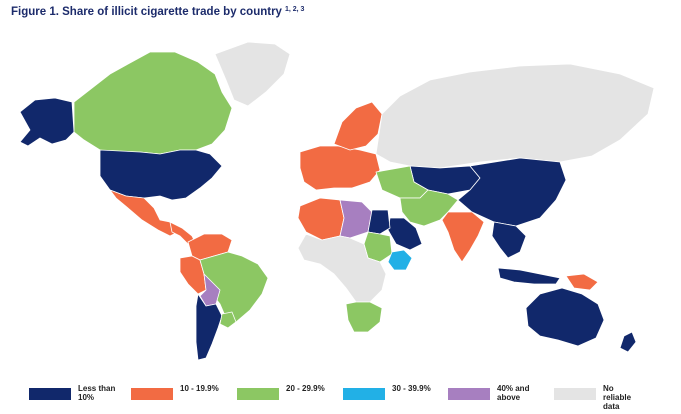 This screenshot has width=681, height=414. What do you see at coordinates (342, 268) in the screenshot?
I see `region-central-africa: Central Africa` at bounding box center [342, 268].